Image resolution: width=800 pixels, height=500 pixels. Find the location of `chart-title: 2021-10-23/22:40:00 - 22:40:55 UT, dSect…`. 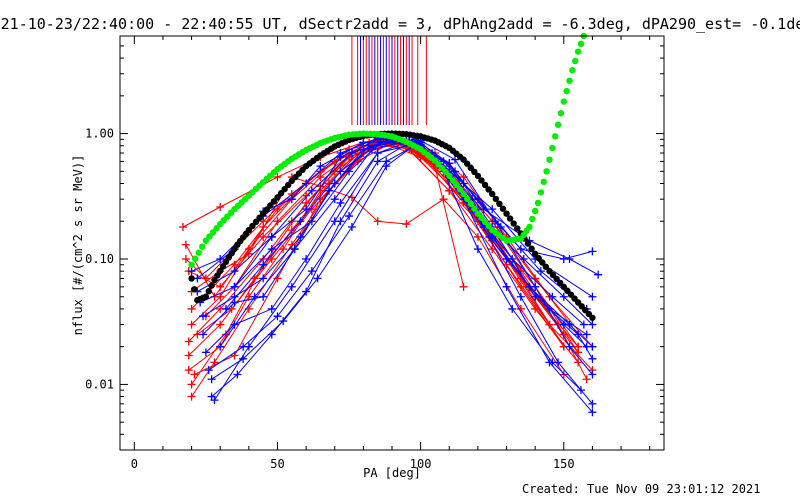

chart-title: 2021-10-23/22:40:00 - 22:40:55 UT, dSect… is located at coordinates (400, 24).